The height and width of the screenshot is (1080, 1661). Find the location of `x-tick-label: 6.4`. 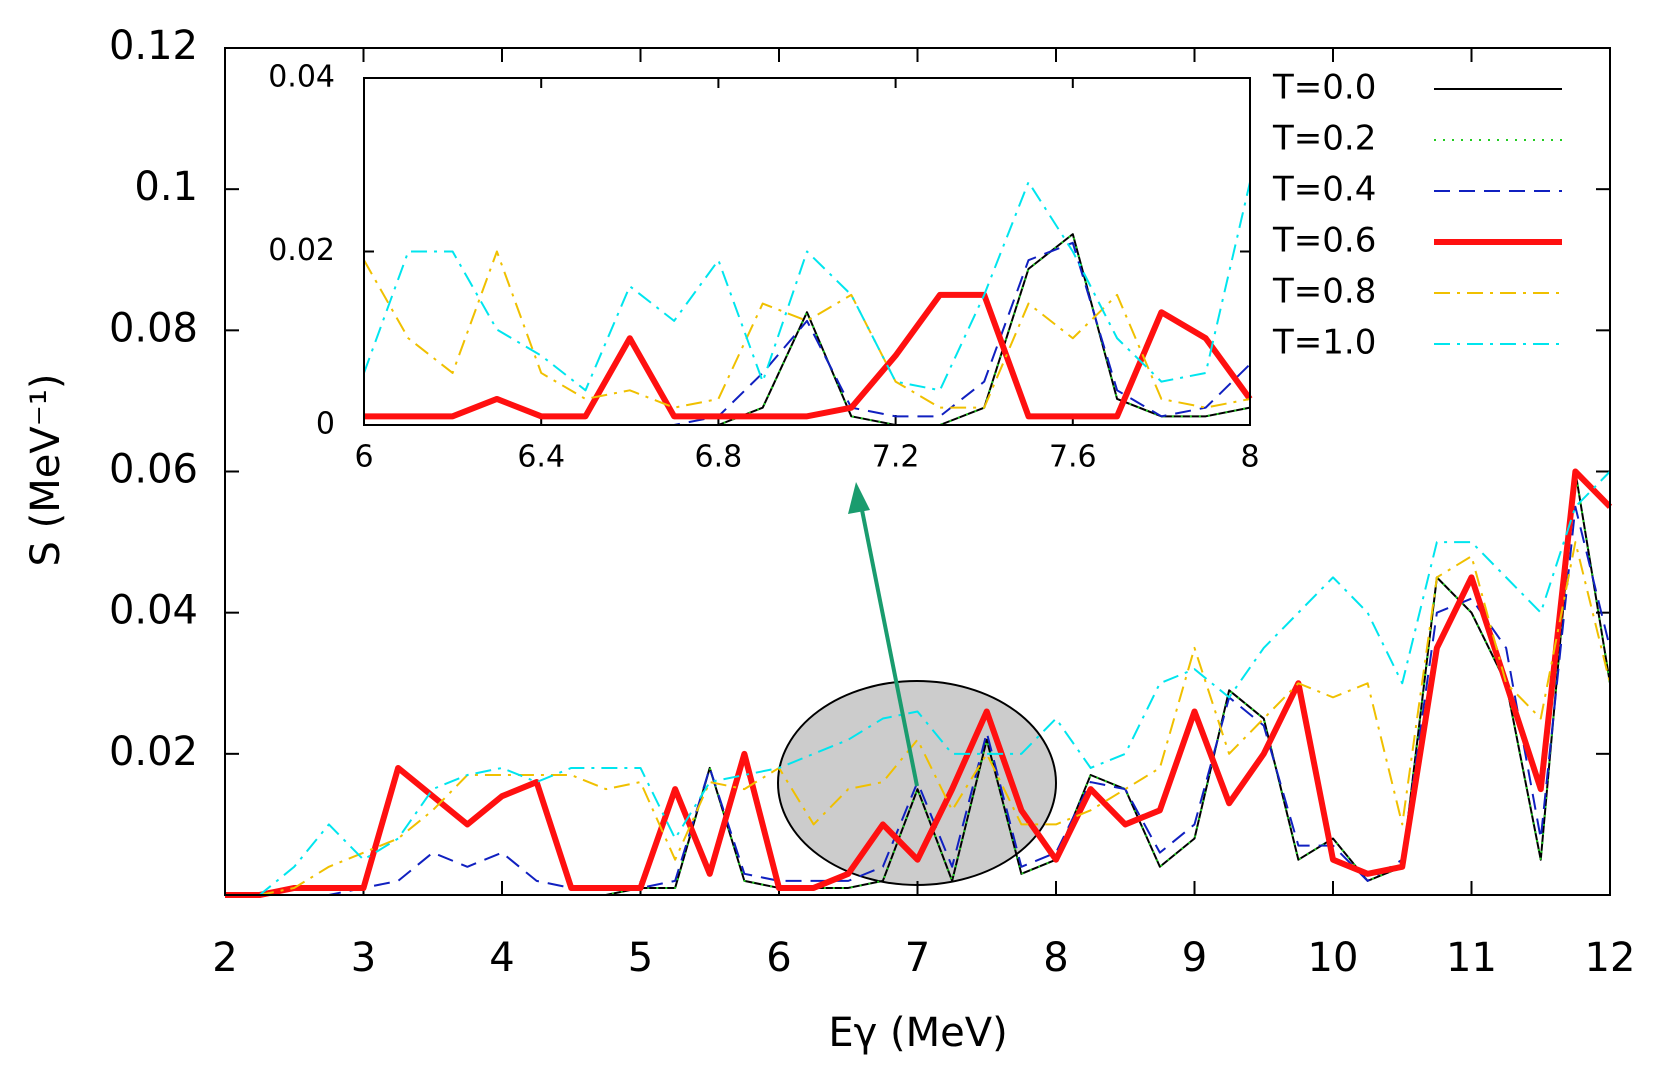

x-tick-label: 6.4 is located at coordinates (541, 457).